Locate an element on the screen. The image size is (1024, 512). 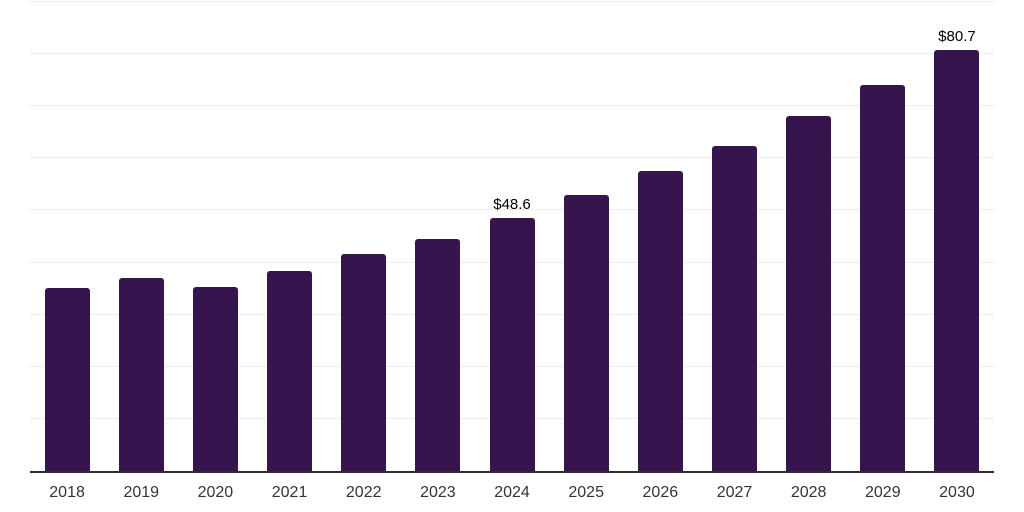
x-tick-label-2027: 2027 is located at coordinates (734, 492).